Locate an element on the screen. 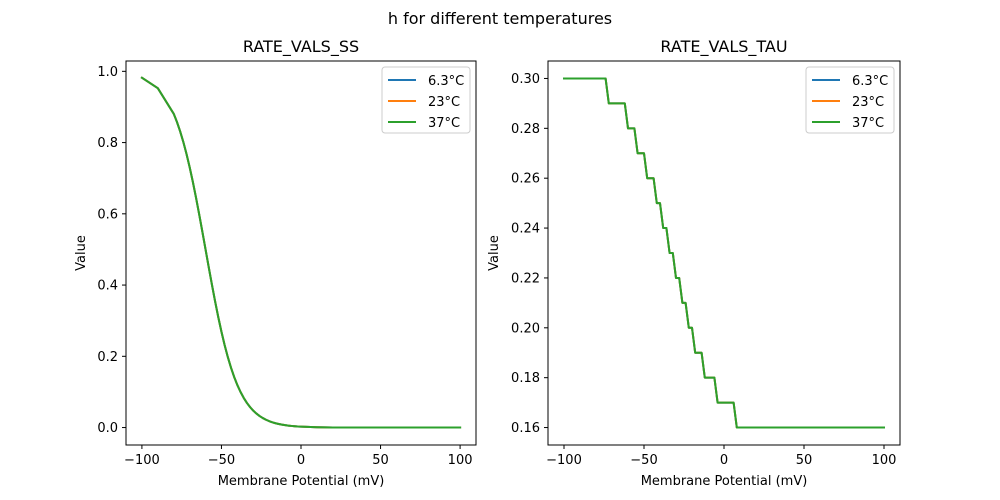 This screenshot has height=500, width=1000. y-tick-label: 0.2 is located at coordinates (107, 357).